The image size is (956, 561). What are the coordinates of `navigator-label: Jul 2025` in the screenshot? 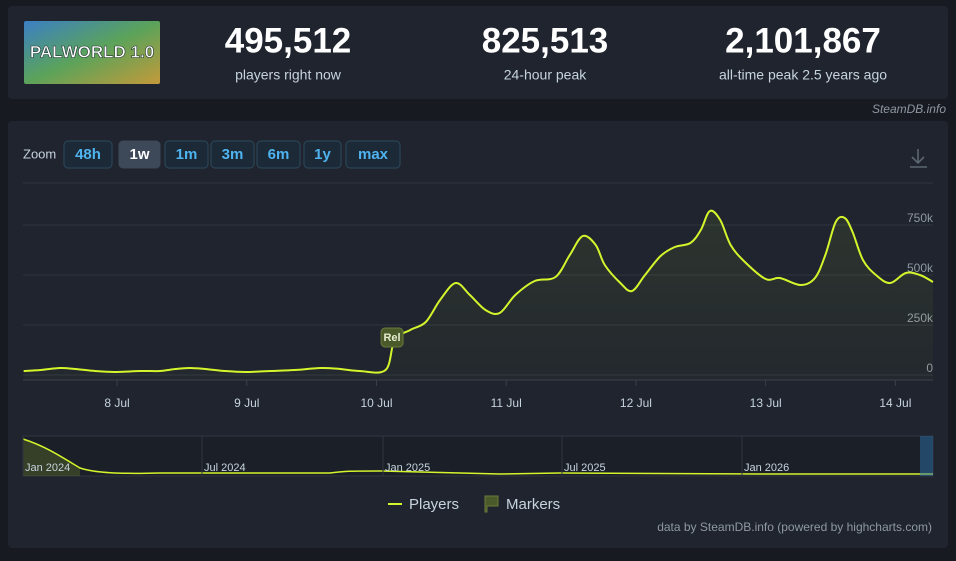 It's located at (585, 468).